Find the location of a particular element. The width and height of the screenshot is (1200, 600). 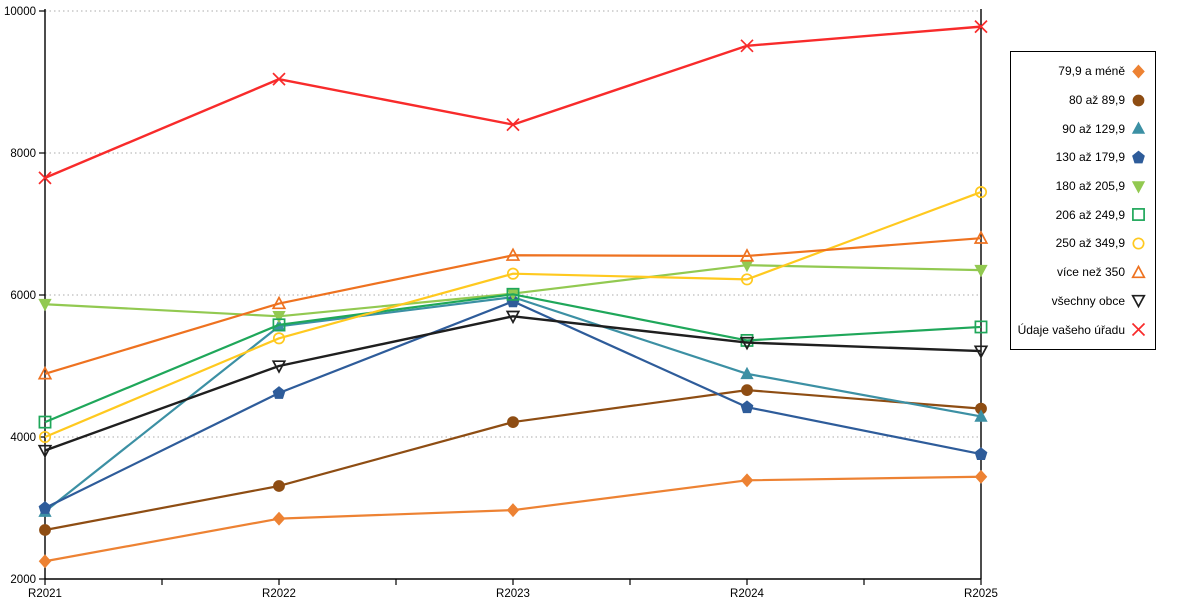

legend-item-1: 79,9 a méně is located at coordinates (1081, 71).